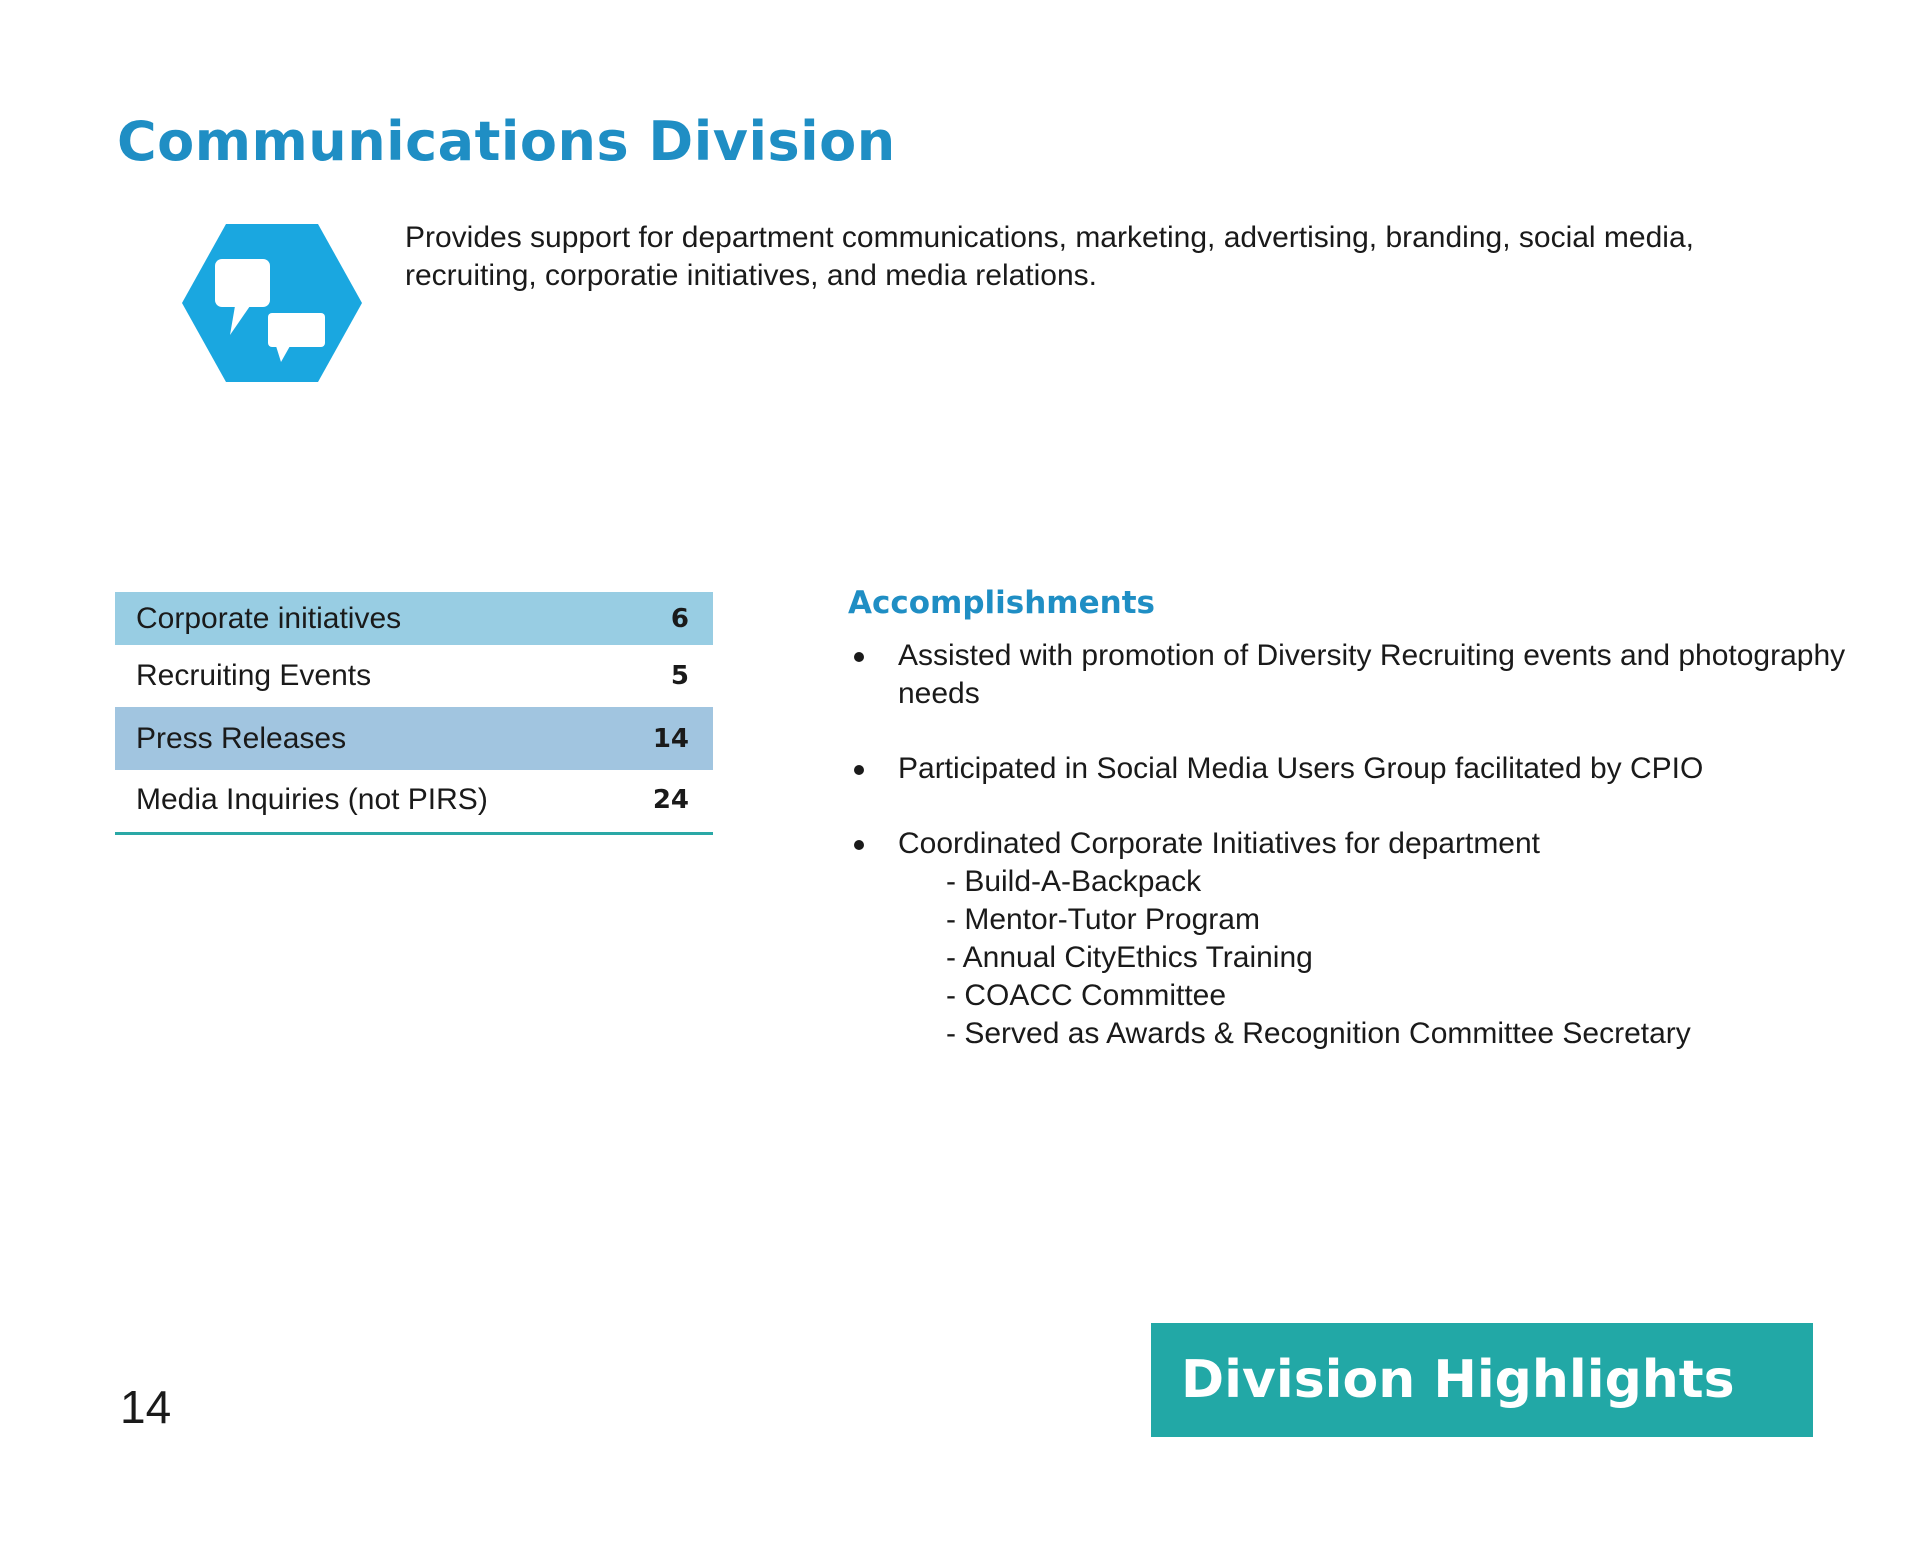 This screenshot has height=1545, width=1920. What do you see at coordinates (506, 141) in the screenshot?
I see `page-title: Communications Division` at bounding box center [506, 141].